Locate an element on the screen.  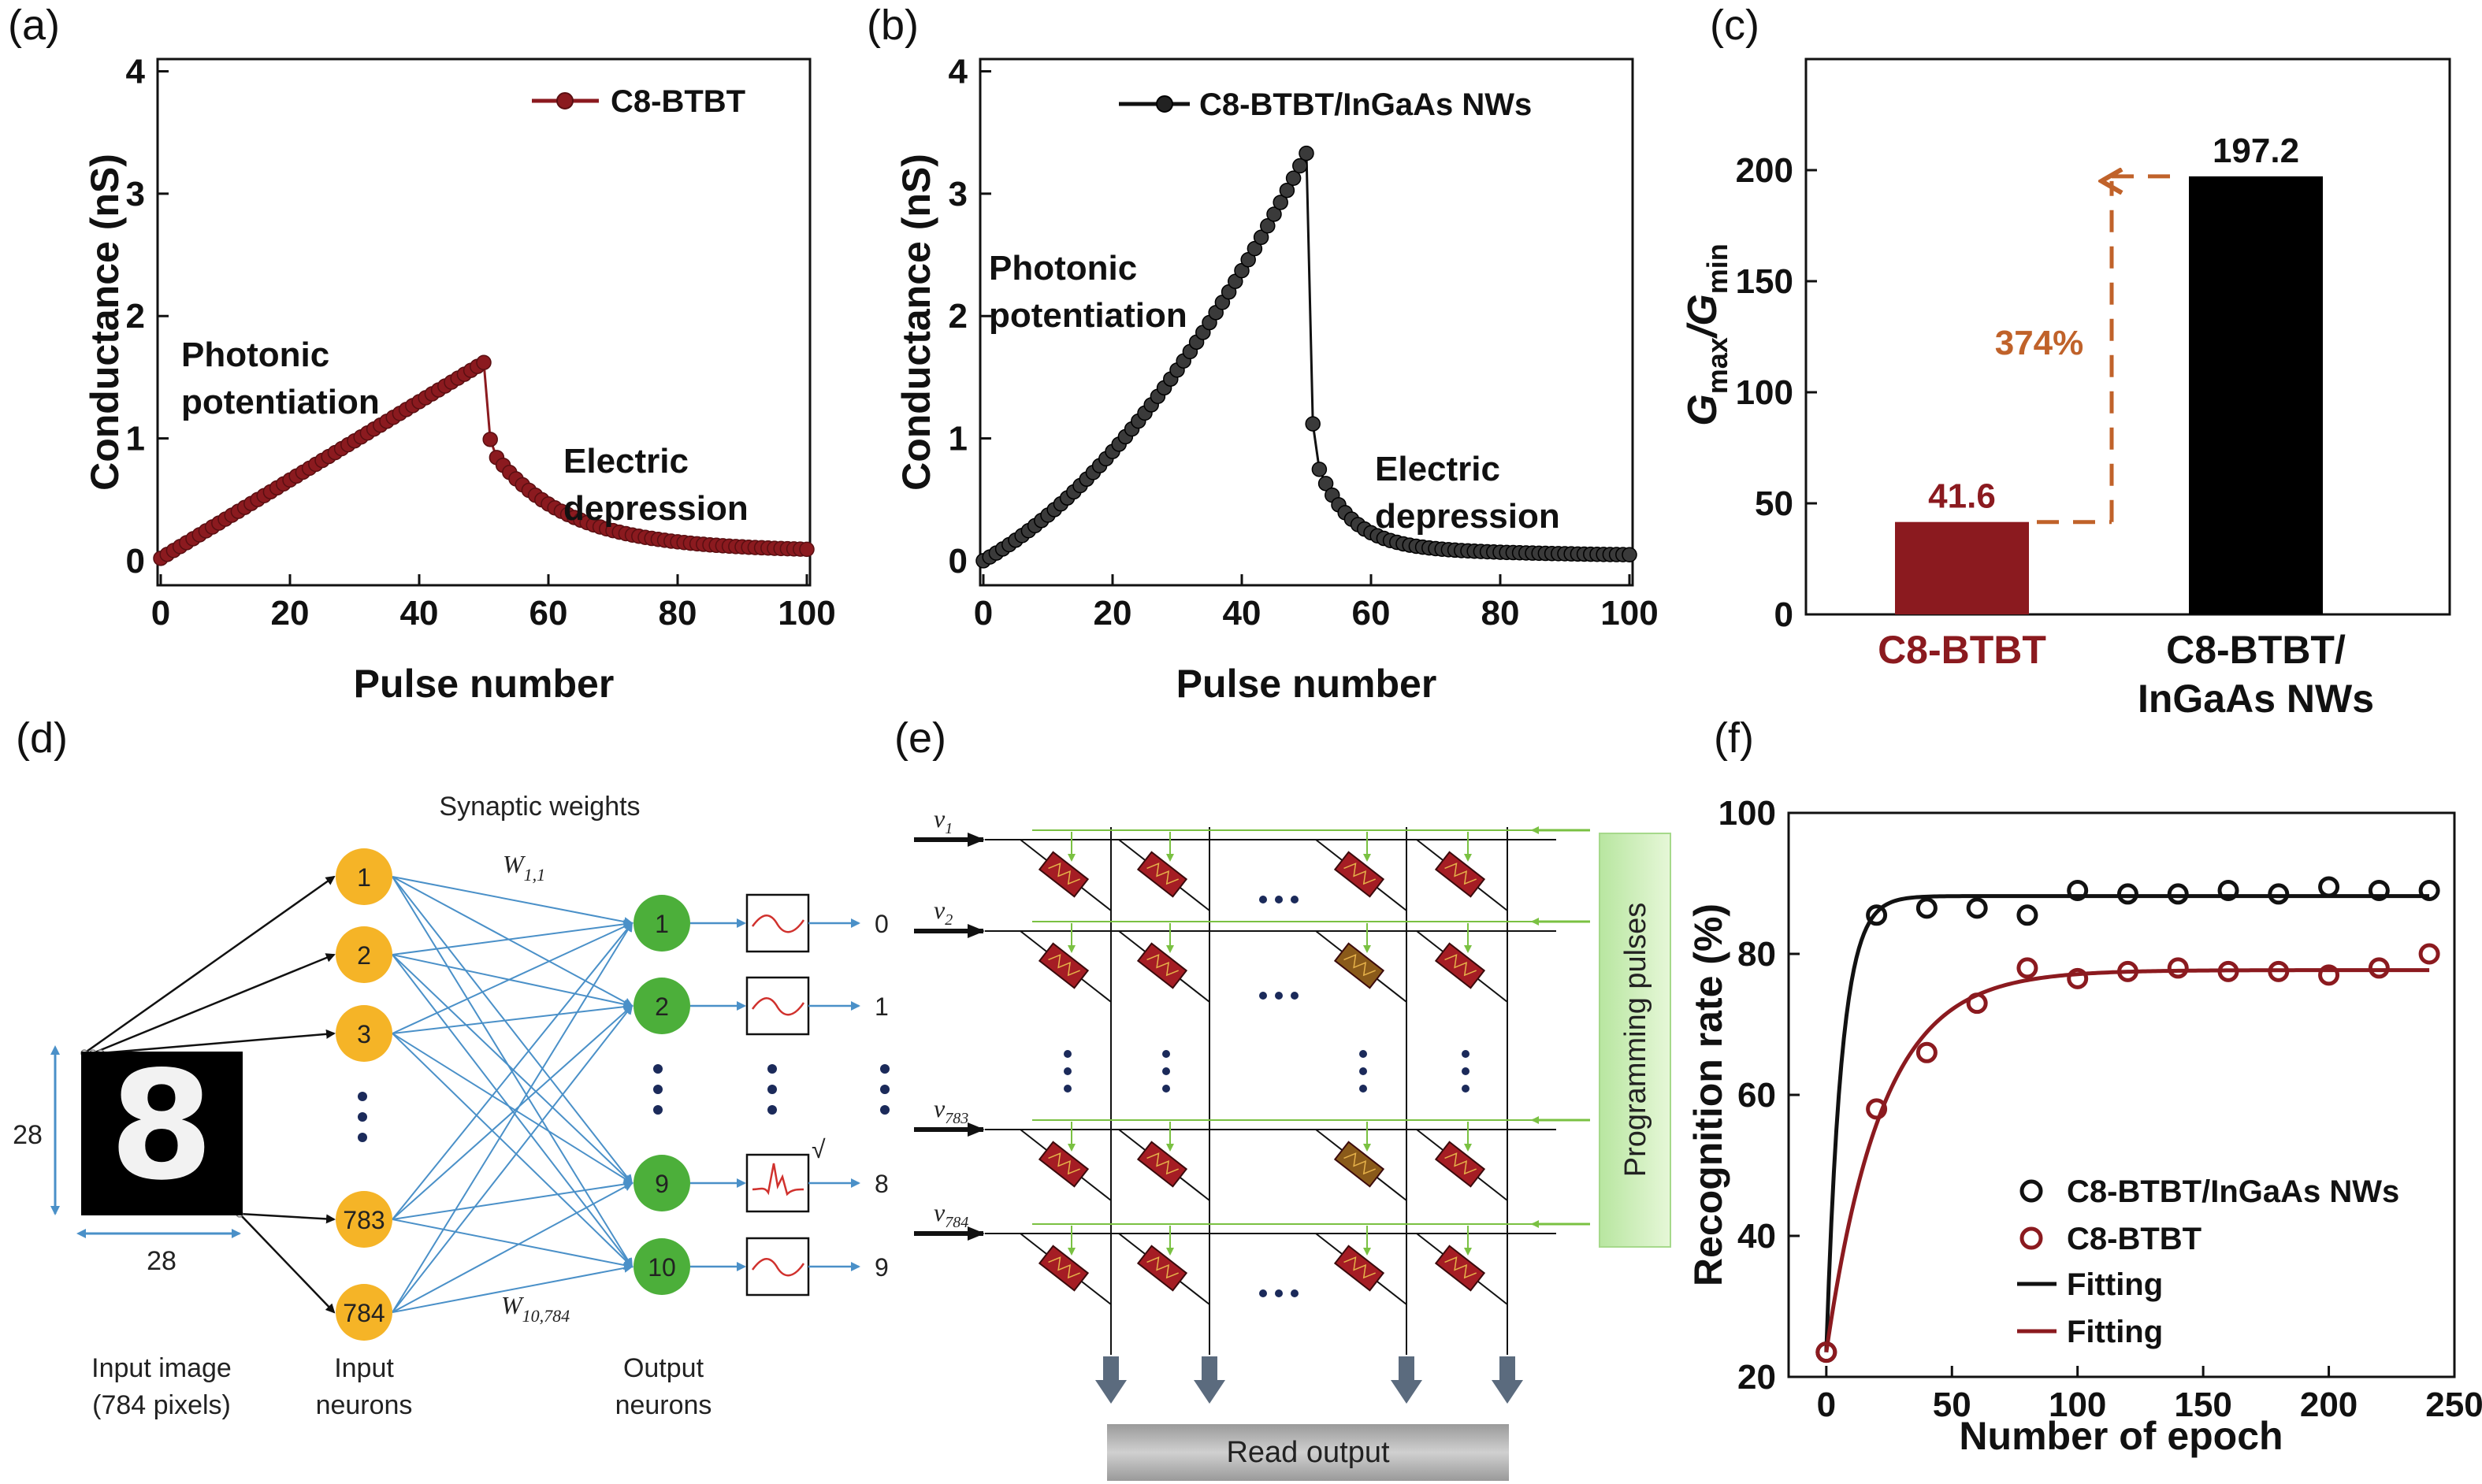
chart-b-ytick-label-4: 4 is located at coordinates (958, 72).